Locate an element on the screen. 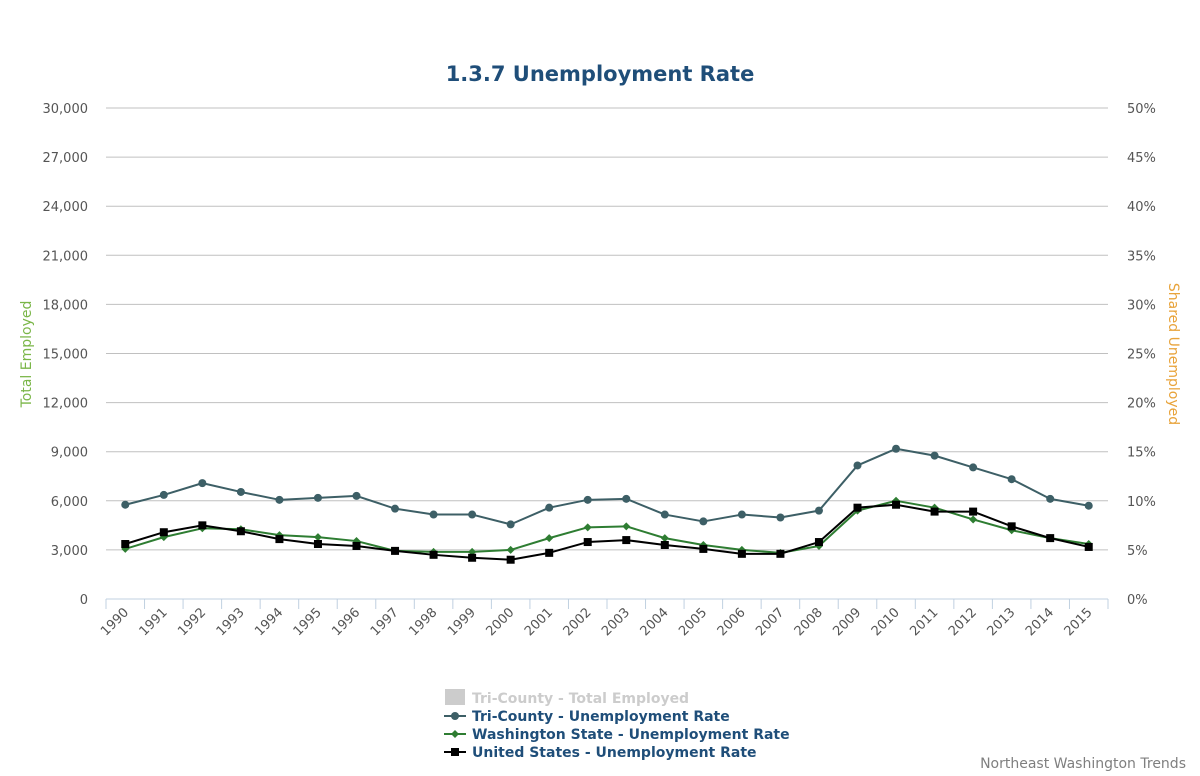  x-tick-label: 2004 is located at coordinates (655, 622).